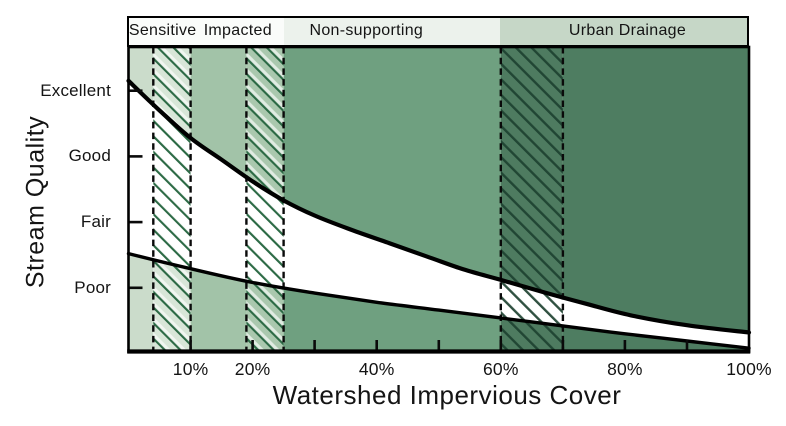  Describe the element at coordinates (75, 90) in the screenshot. I see `y-tick-label-excellent: Excellent` at that location.